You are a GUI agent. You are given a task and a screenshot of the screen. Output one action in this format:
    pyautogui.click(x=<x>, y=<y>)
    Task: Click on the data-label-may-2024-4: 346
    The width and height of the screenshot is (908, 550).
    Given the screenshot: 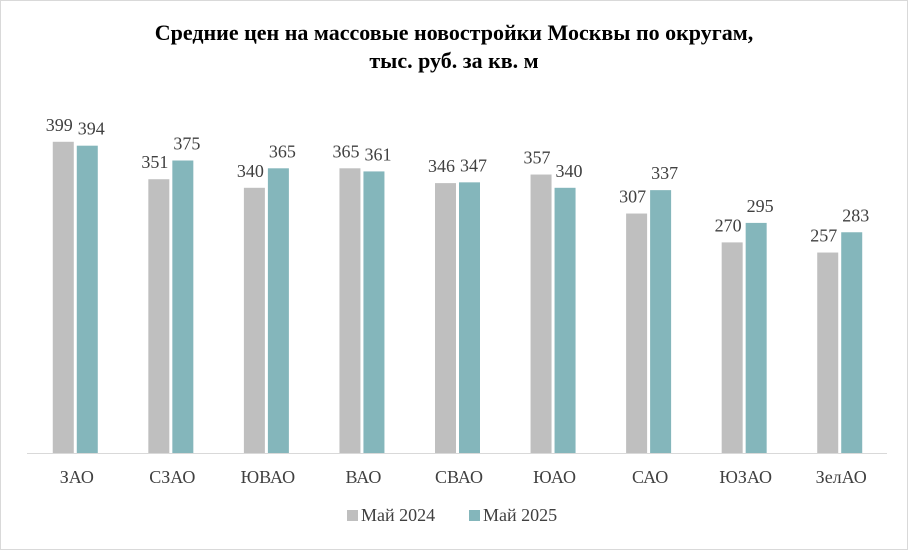 What is the action you would take?
    pyautogui.click(x=441, y=166)
    